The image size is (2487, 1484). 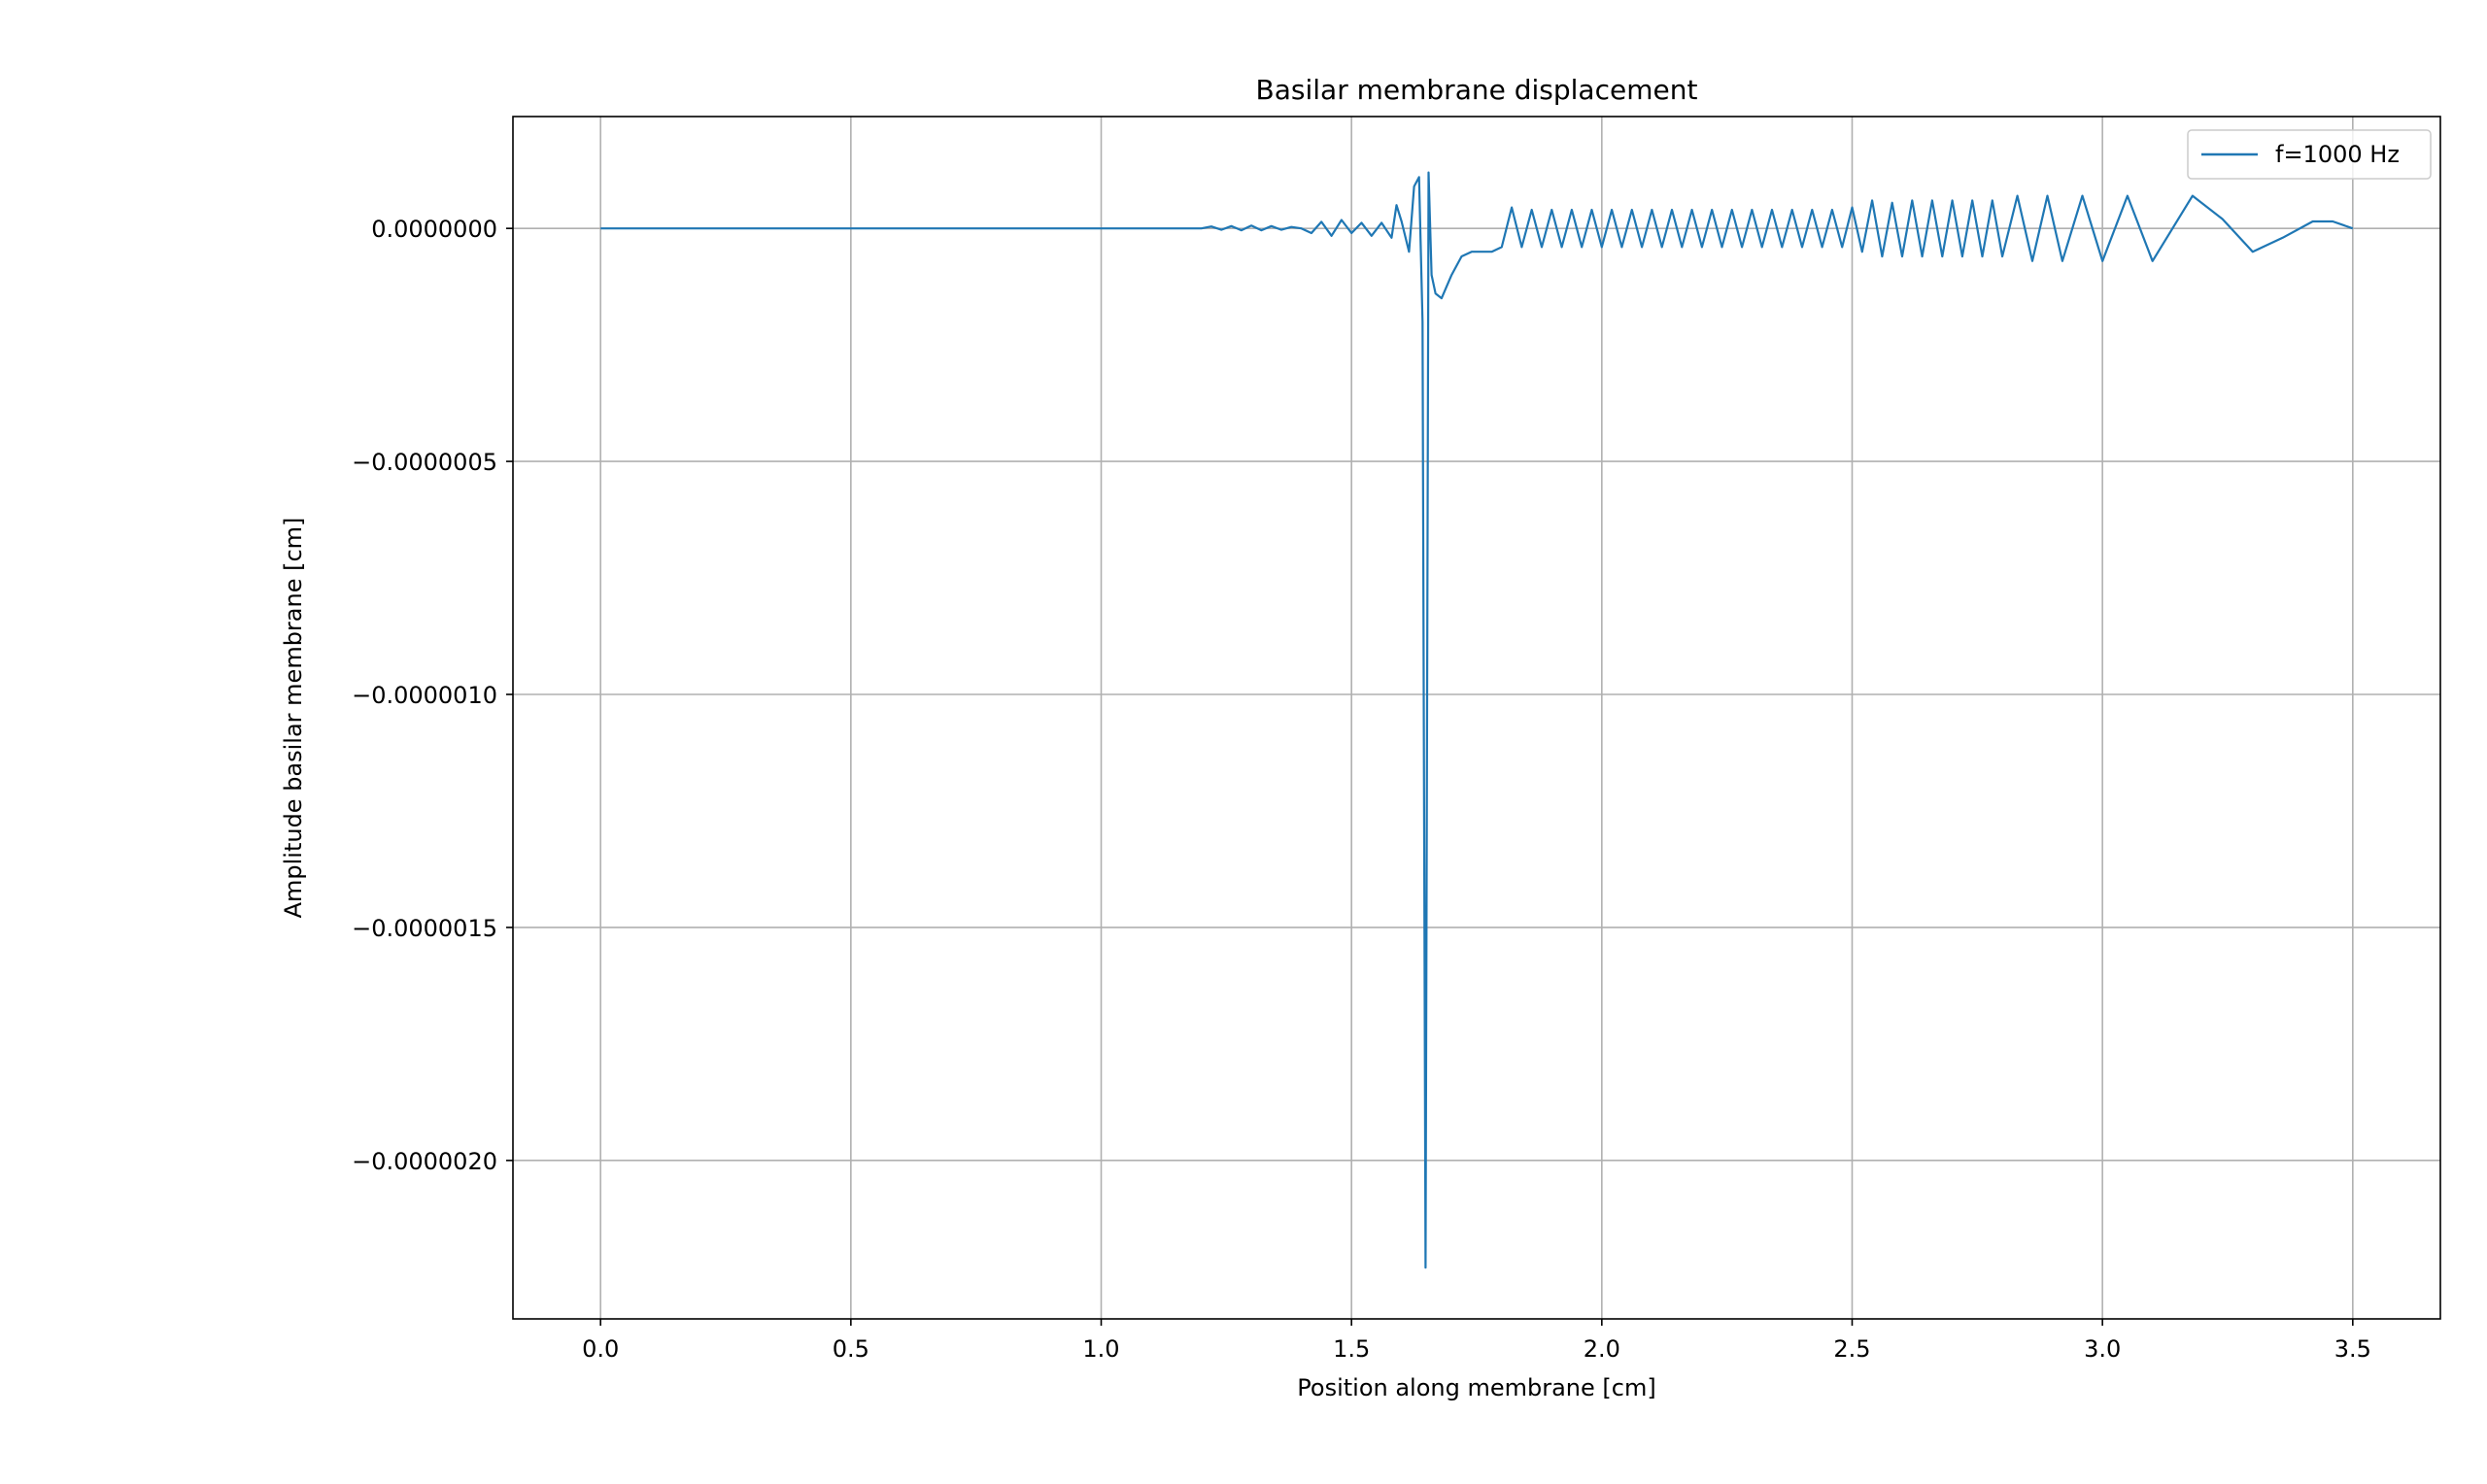 What do you see at coordinates (851, 1349) in the screenshot?
I see `x-tick-label: 0.5` at bounding box center [851, 1349].